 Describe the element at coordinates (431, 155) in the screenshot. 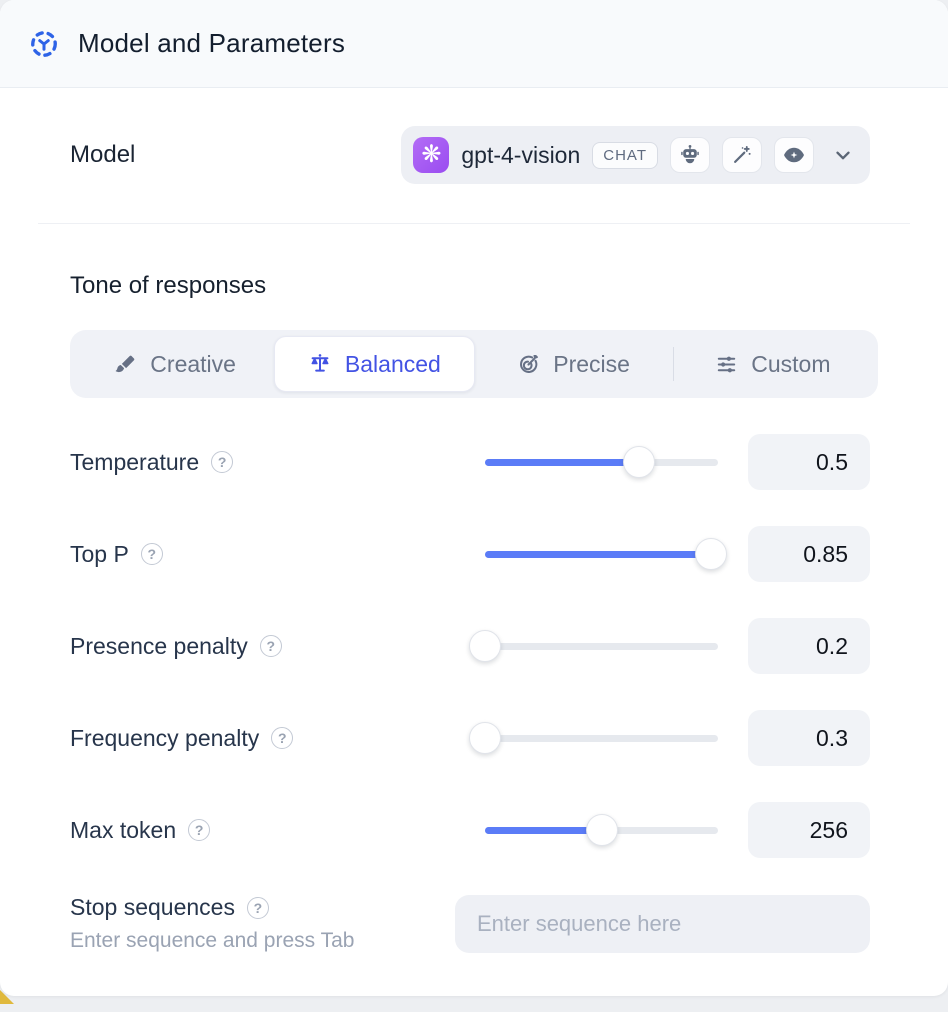

I see `openai-logo: ❋` at that location.